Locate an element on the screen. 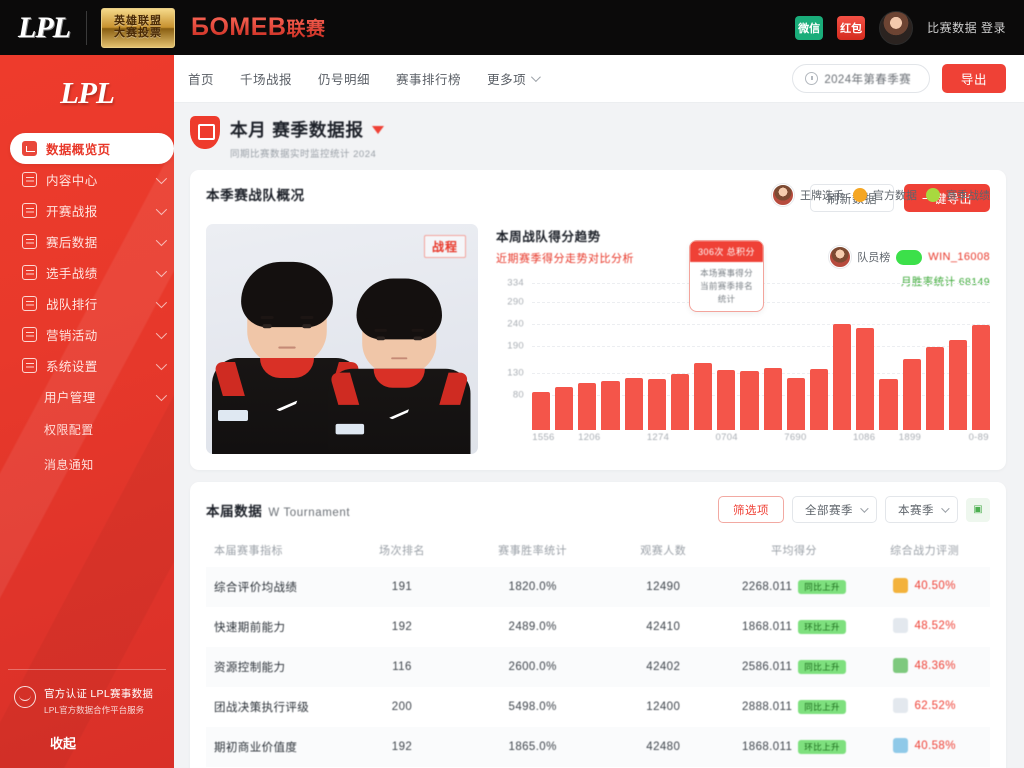 This screenshot has height=768, width=1024. sidebar-item-content: 内容中心 is located at coordinates (92, 179).